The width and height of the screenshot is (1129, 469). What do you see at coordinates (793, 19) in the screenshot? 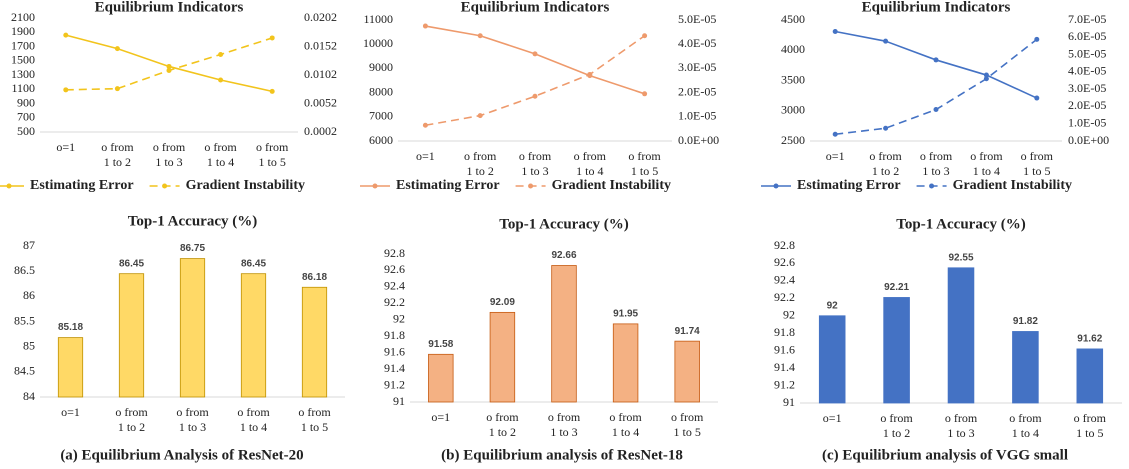
I see `y-tick-label: 4500` at bounding box center [793, 19].